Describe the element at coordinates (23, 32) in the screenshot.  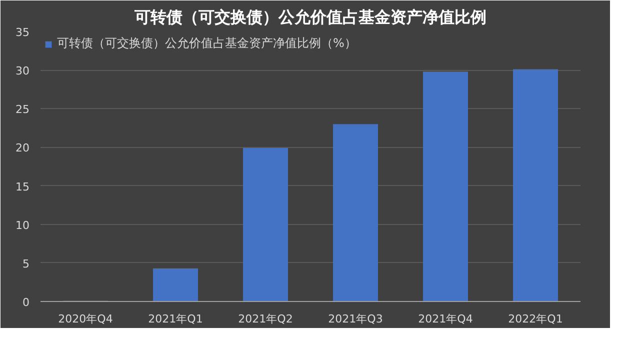
I see `y-tick-label: 35` at that location.